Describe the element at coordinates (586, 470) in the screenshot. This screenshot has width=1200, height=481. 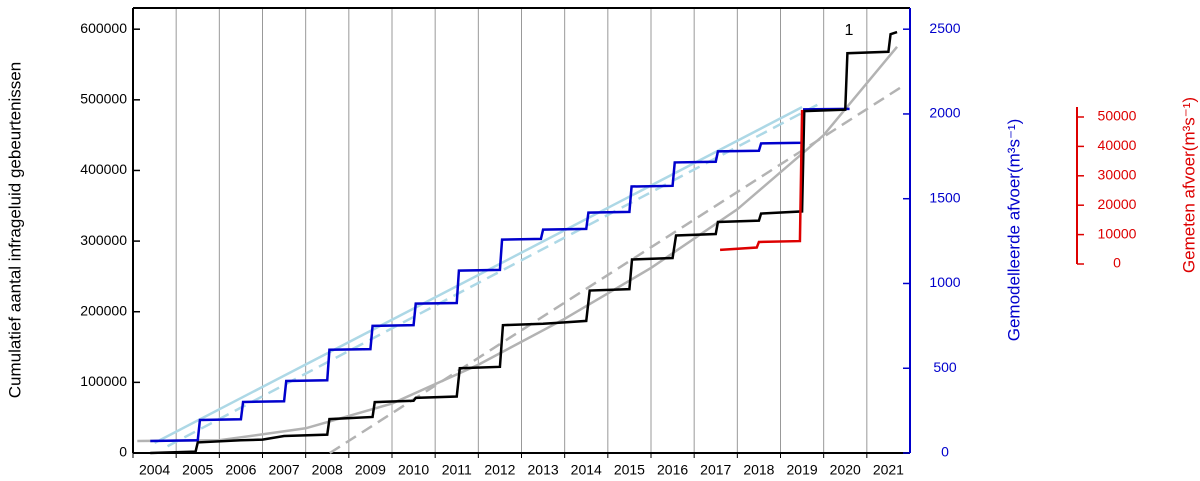
I see `x-tick-label: 2014` at that location.